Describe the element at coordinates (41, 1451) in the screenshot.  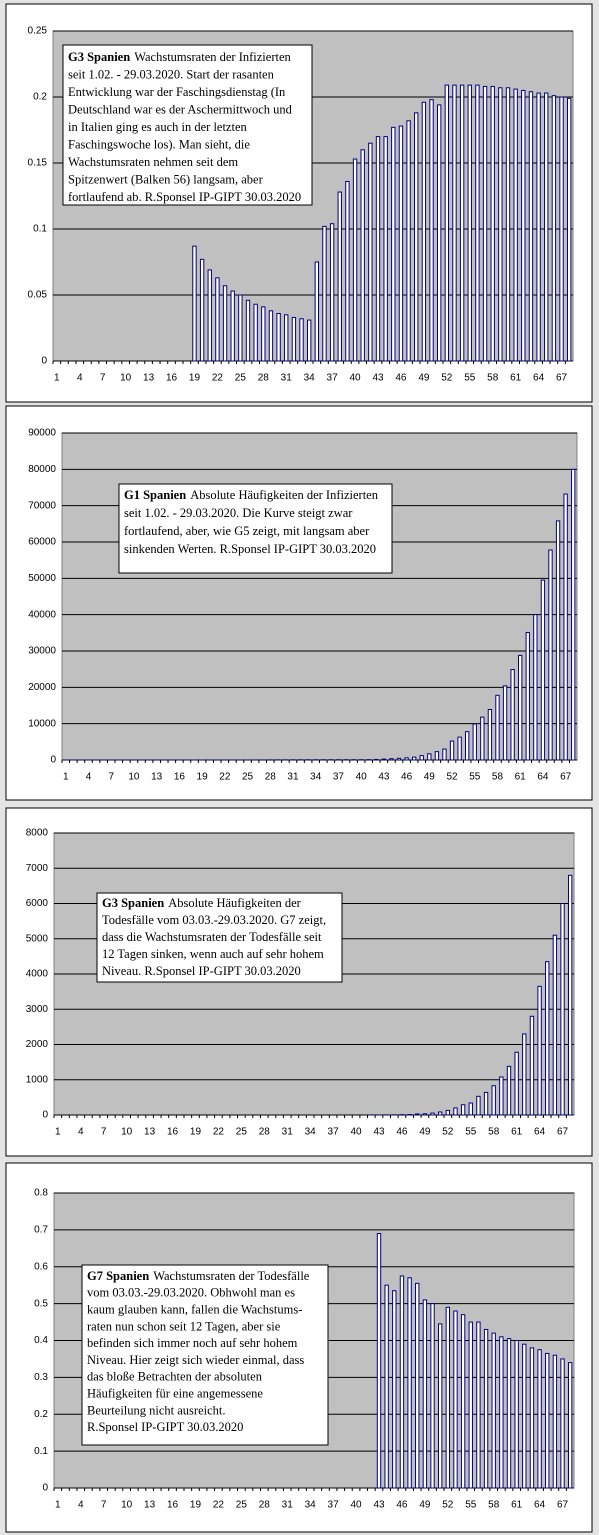
I see `y-tick-label: 0.1` at that location.